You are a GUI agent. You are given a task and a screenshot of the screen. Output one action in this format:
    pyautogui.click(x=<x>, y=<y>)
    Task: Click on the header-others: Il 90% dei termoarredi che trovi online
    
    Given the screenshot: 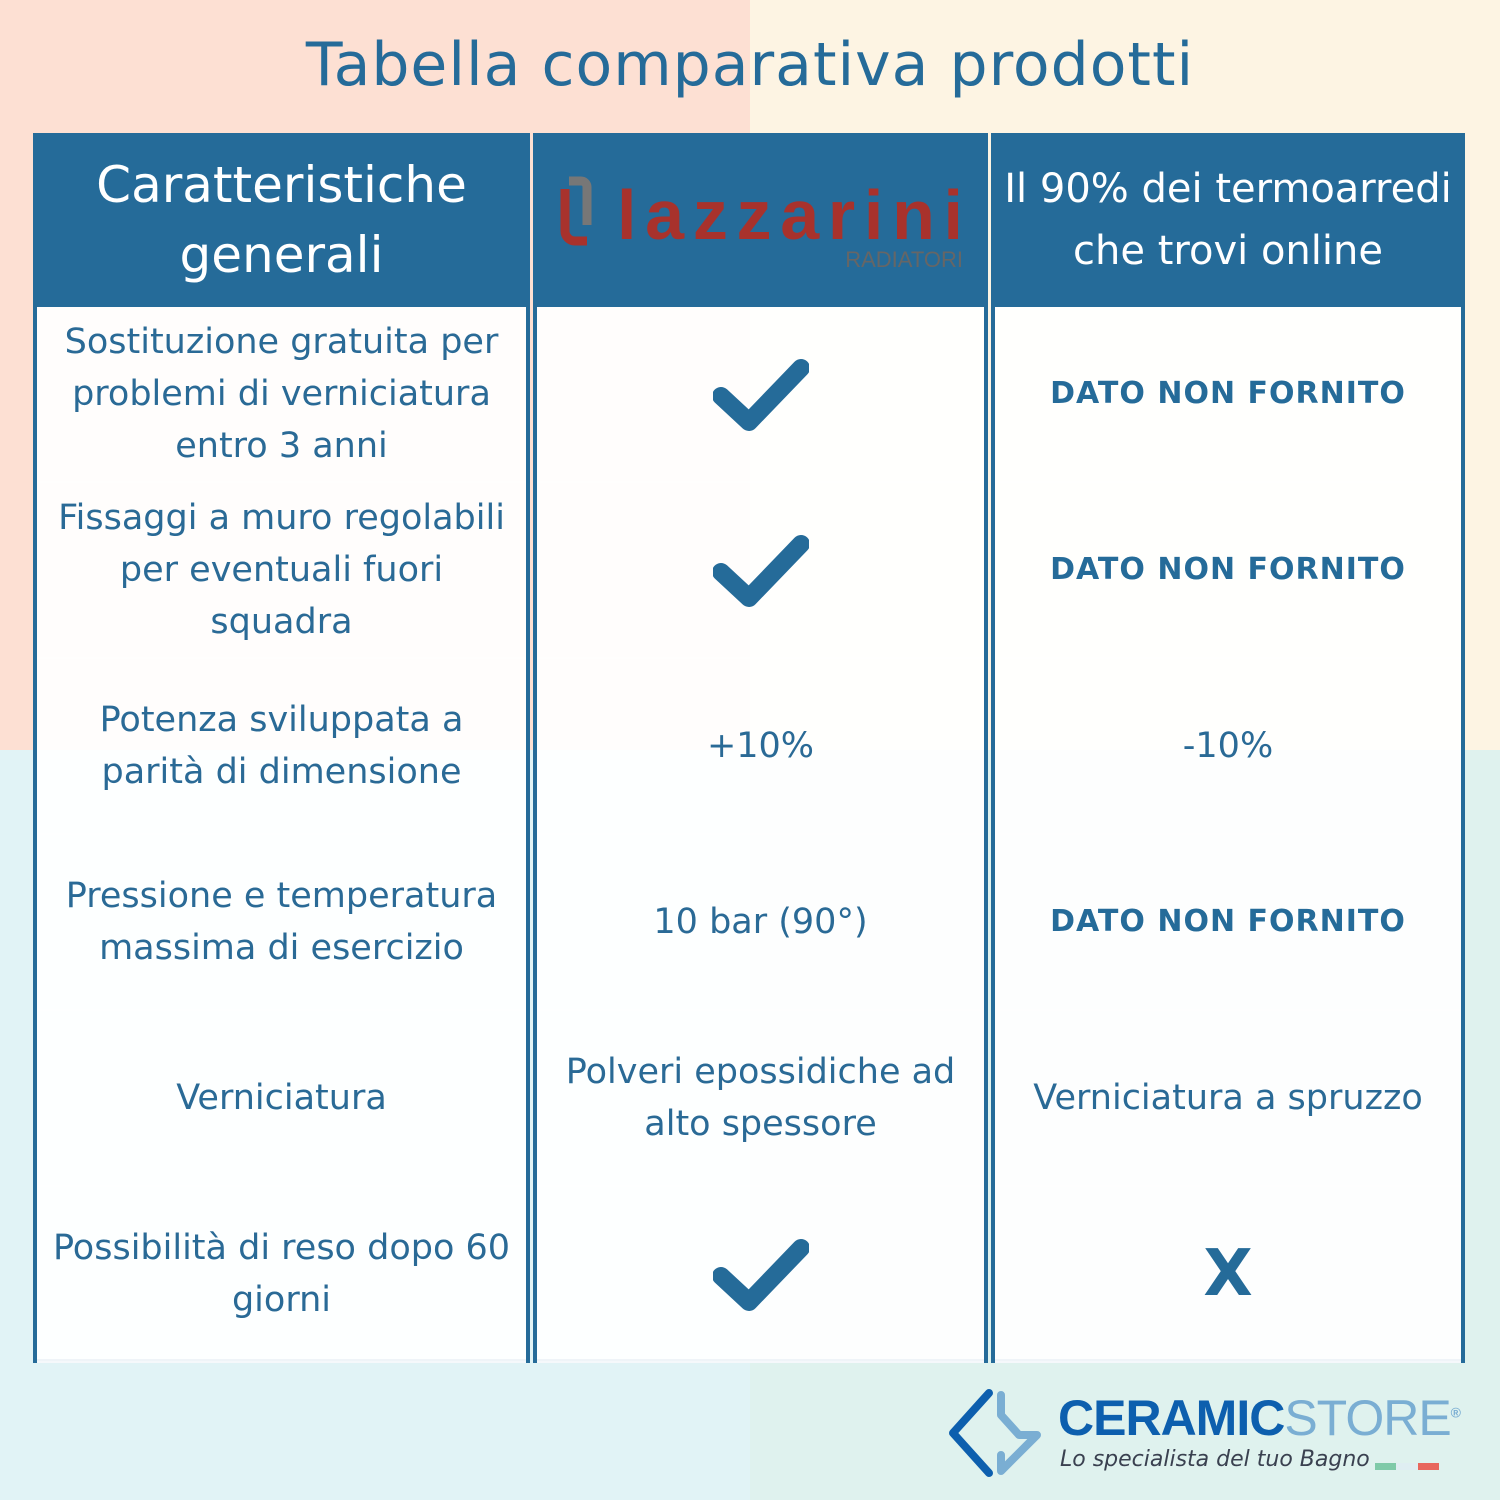 What is the action you would take?
    pyautogui.click(x=1228, y=220)
    